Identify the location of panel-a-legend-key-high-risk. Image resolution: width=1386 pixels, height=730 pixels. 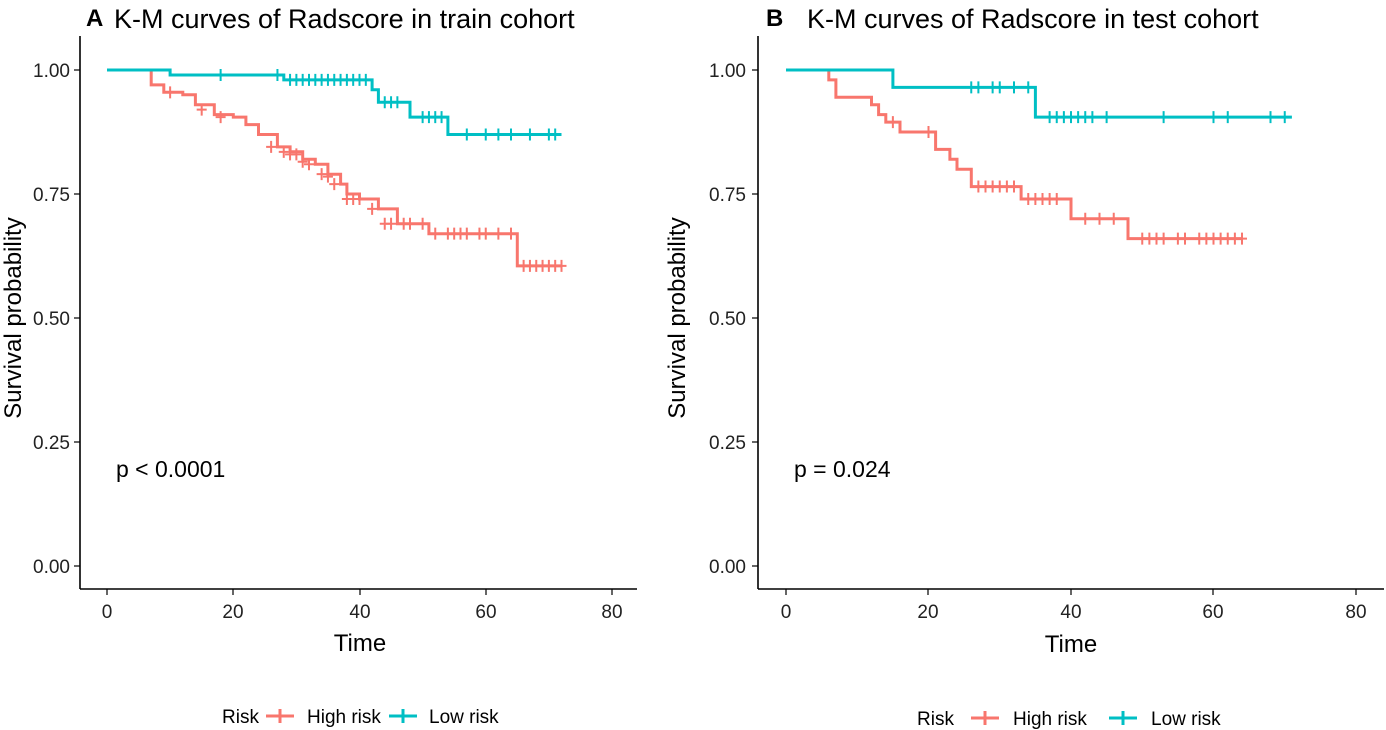
(280, 716).